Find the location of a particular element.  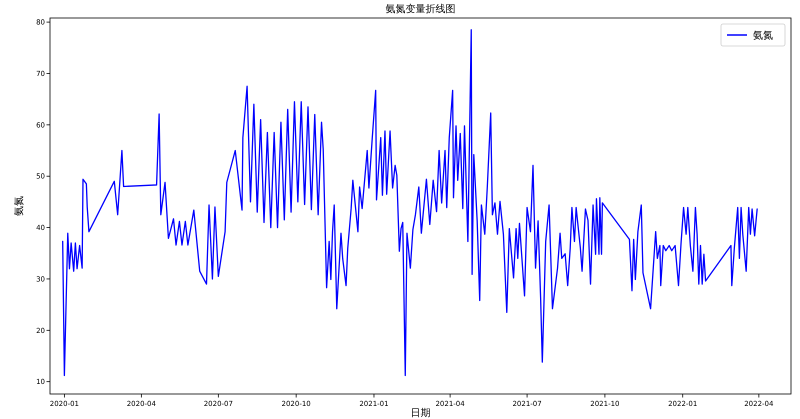

chart-title: 氨氮变量折线图 is located at coordinates (421, 9).